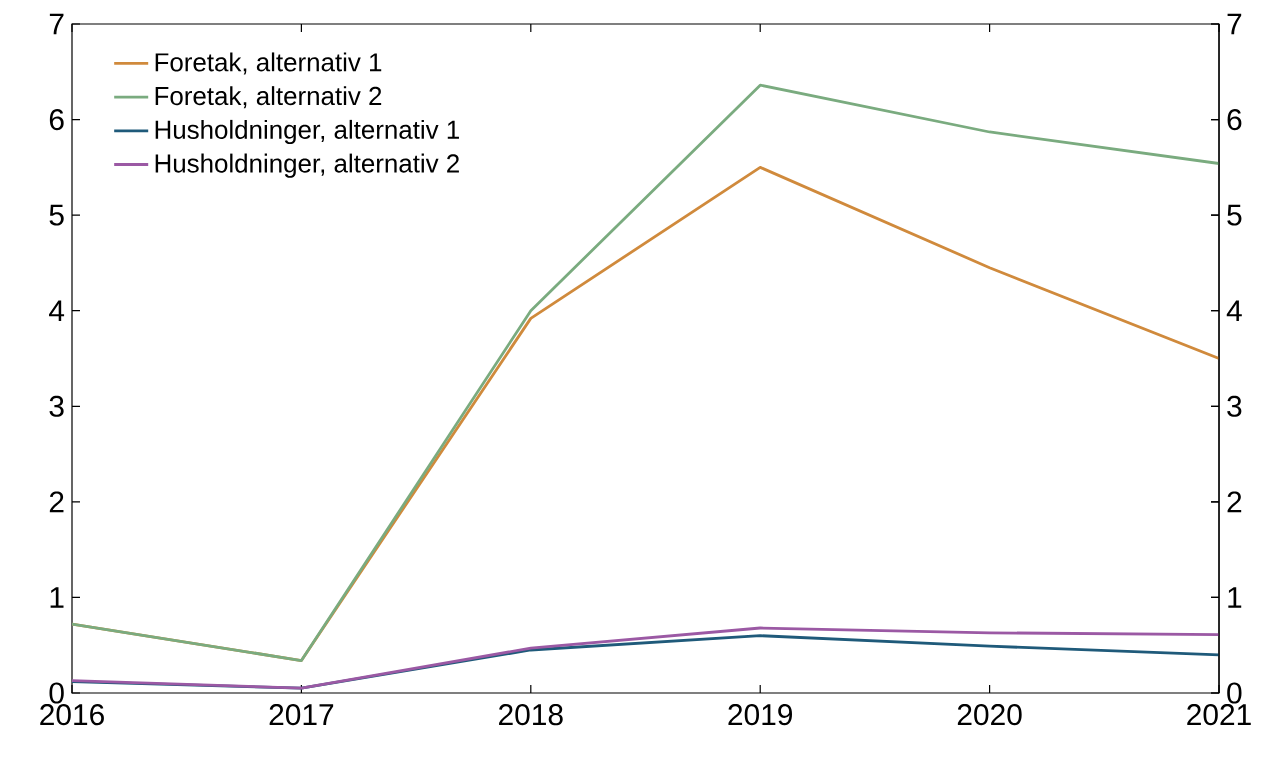 The height and width of the screenshot is (758, 1276). What do you see at coordinates (56, 693) in the screenshot?
I see `y-tick-label: 0` at bounding box center [56, 693].